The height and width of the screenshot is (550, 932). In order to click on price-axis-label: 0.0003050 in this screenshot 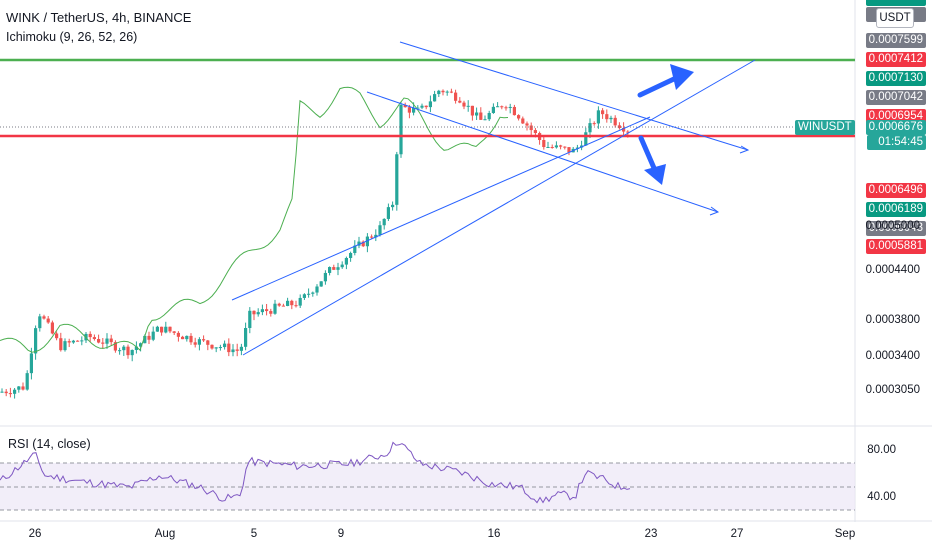, I will do `click(892, 390)`.